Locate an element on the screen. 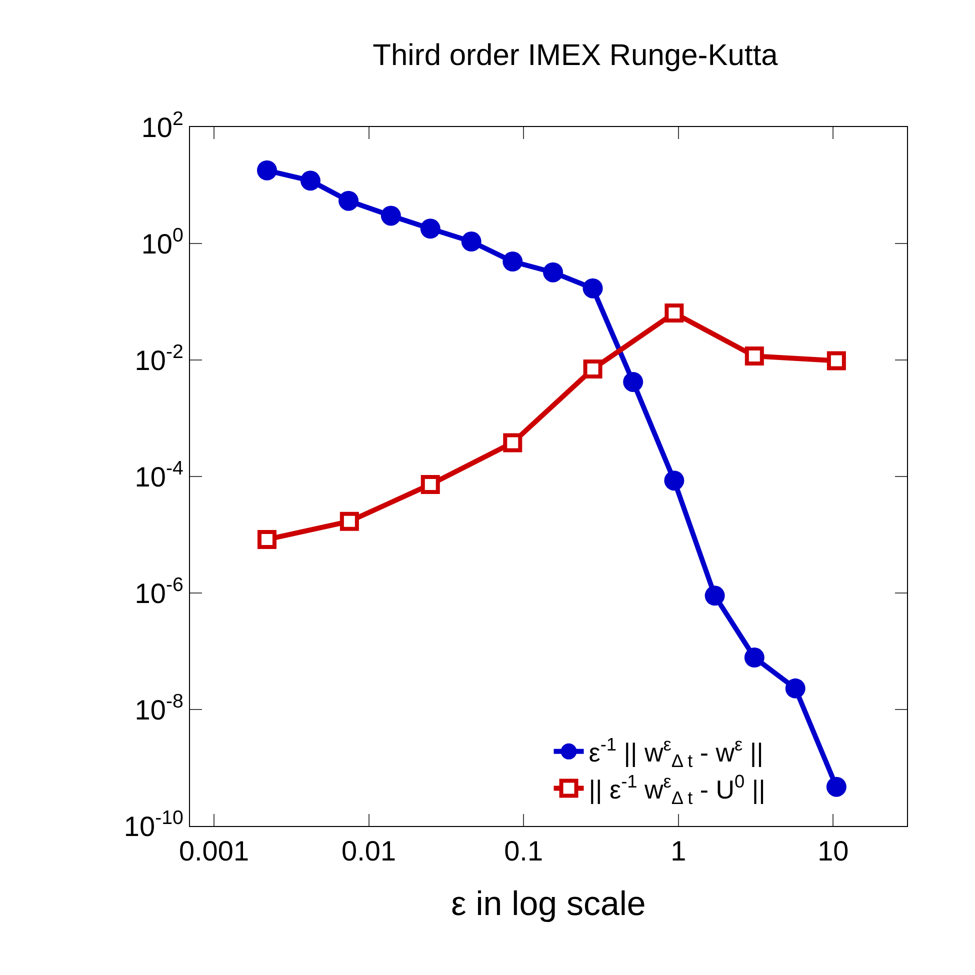  x-tick-label: 0.1 is located at coordinates (524, 851).